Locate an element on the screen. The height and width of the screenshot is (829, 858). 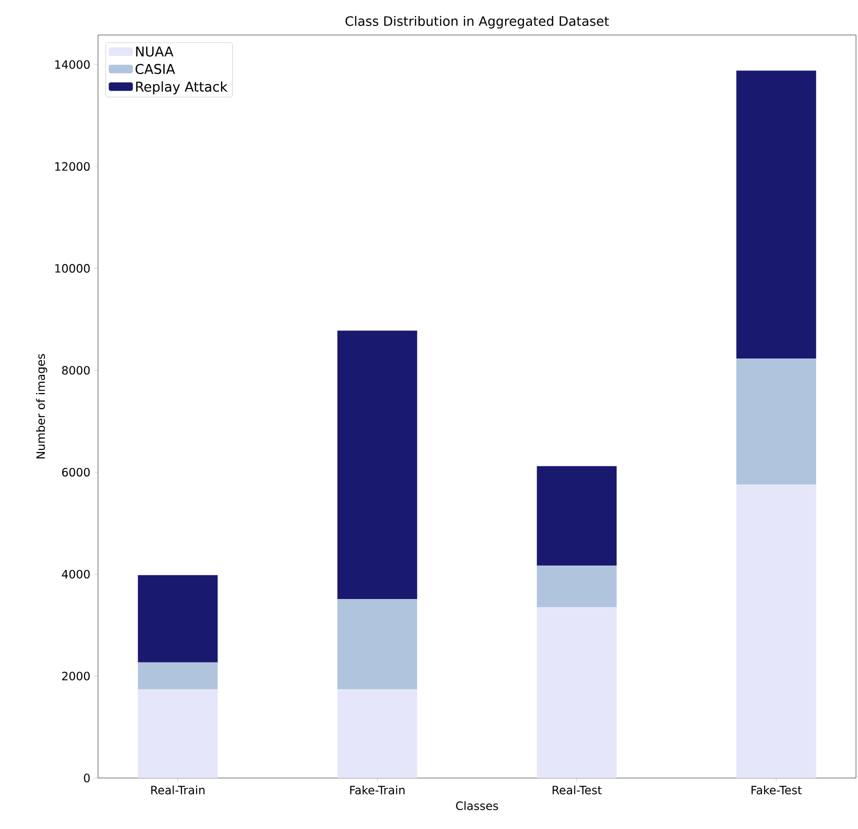
x-tick-label: Real-Train is located at coordinates (177, 790).